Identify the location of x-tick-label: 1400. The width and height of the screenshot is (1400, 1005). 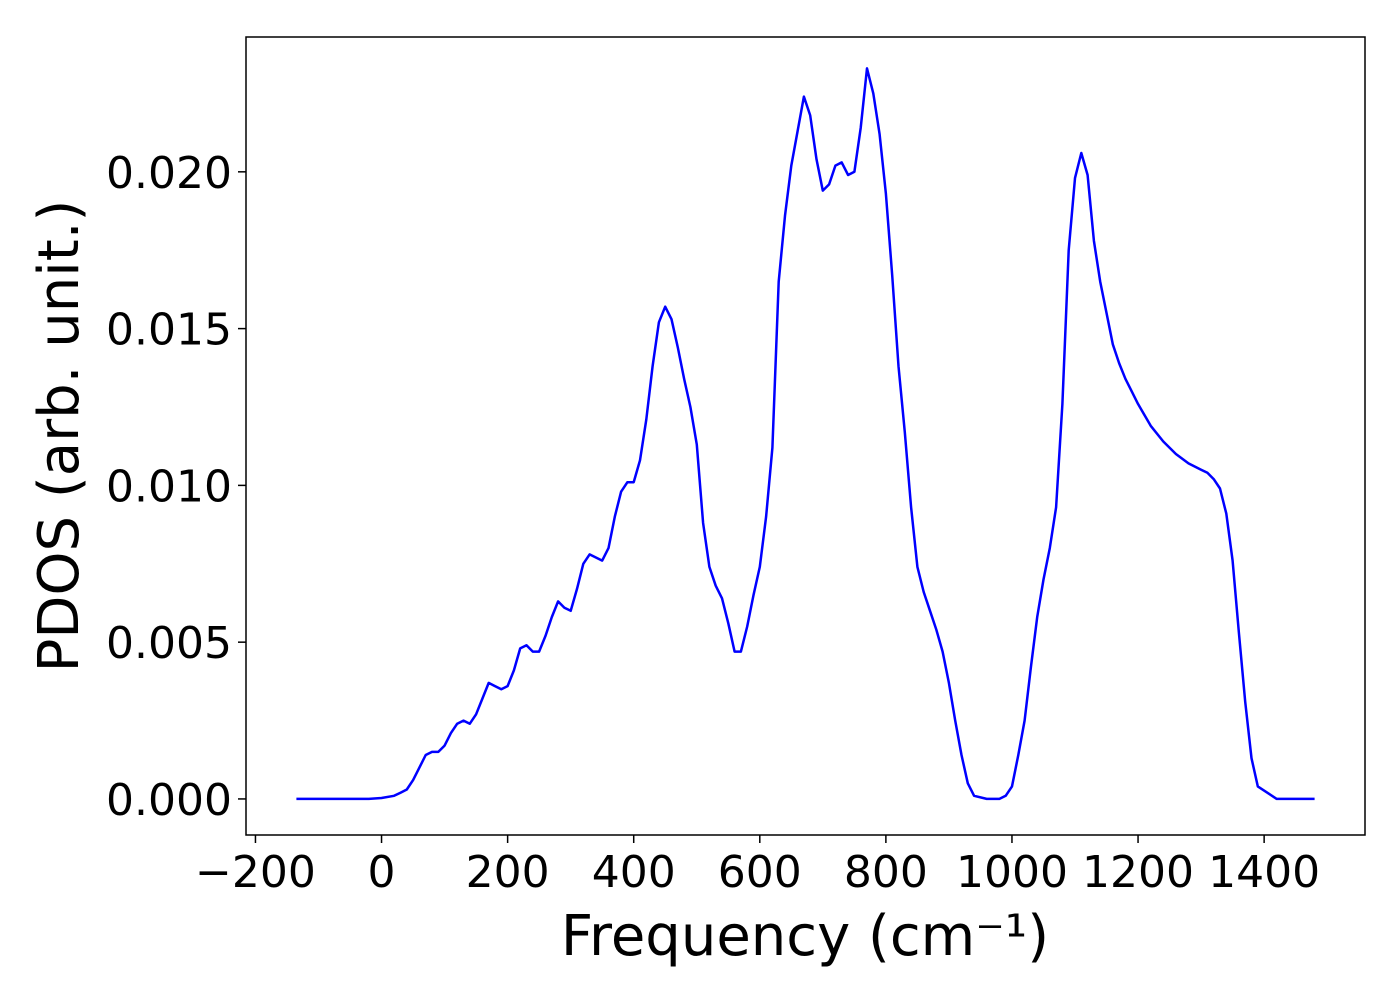
(1264, 872).